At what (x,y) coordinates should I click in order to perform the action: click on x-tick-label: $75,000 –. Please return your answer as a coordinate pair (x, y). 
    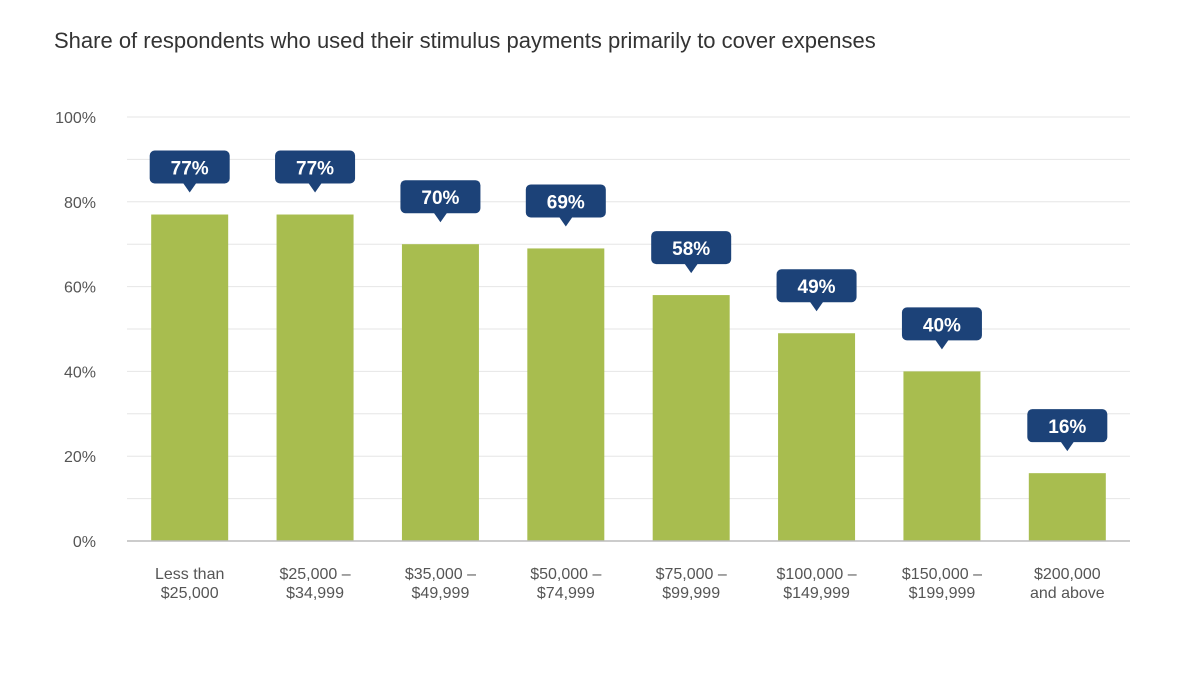
    Looking at the image, I should click on (691, 574).